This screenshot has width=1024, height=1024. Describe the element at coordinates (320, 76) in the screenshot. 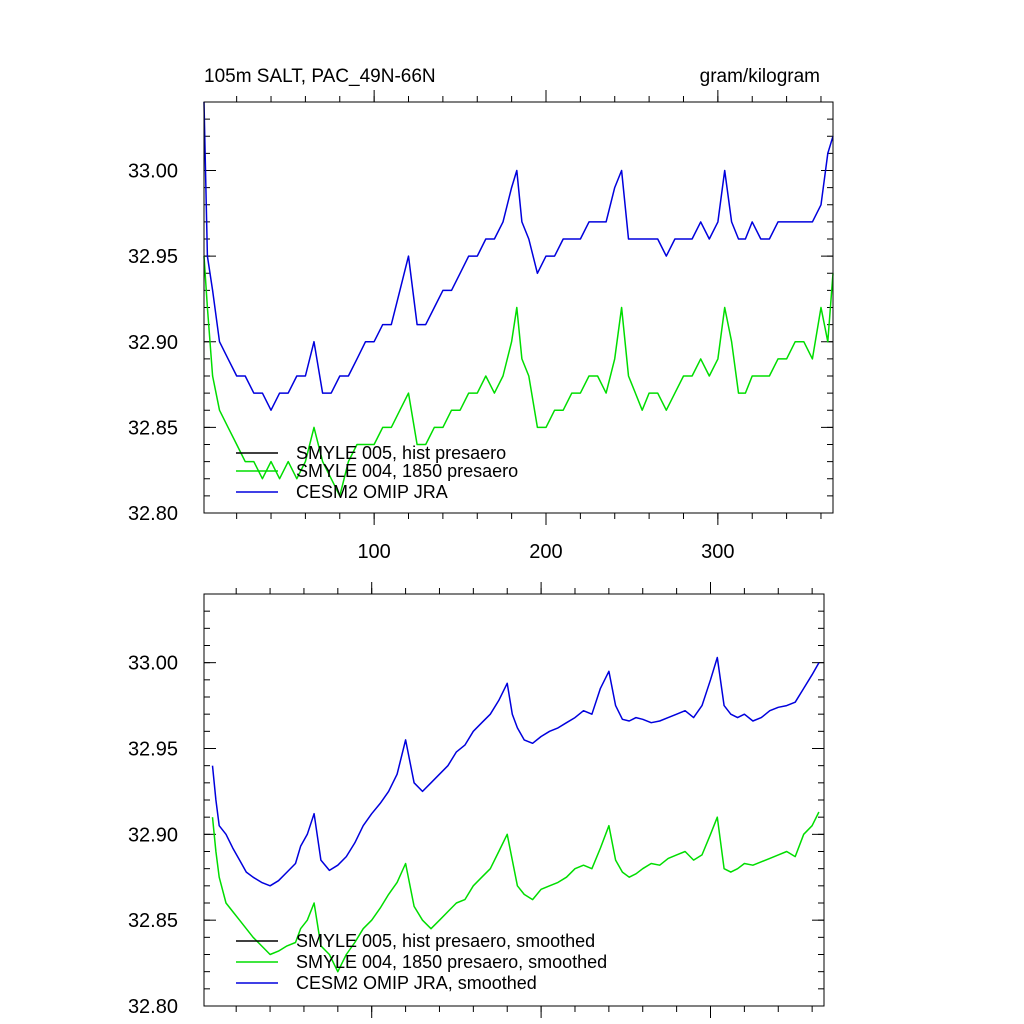

I see `top-chart-title: 105m SALT, PAC_49N-66N` at that location.